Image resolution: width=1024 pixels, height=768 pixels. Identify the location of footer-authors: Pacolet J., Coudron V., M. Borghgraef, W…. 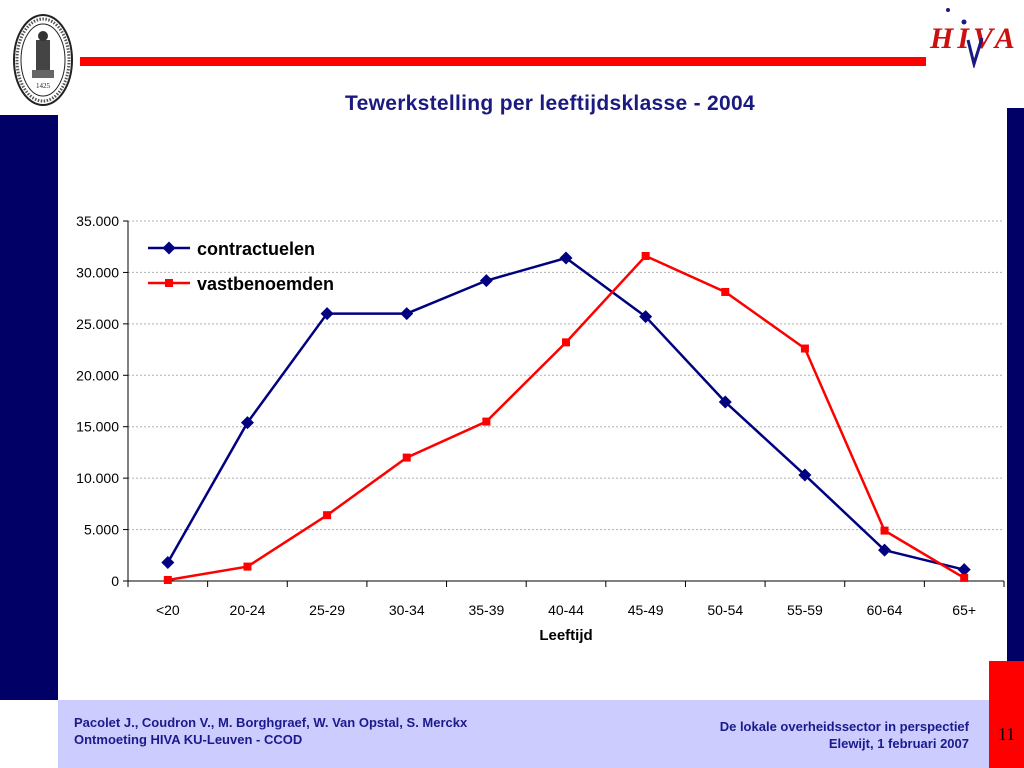
(270, 731).